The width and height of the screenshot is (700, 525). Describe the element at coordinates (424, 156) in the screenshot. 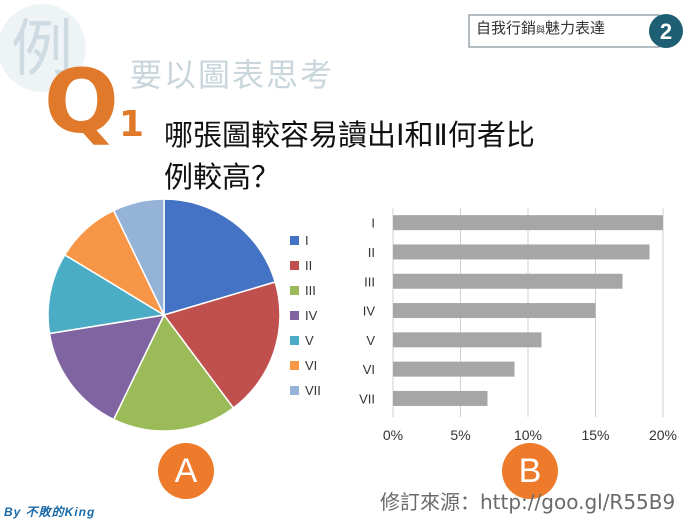

I see `question-text: 哪張圖較容易讀出Ⅰ和Ⅱ何者比 例較高？` at that location.